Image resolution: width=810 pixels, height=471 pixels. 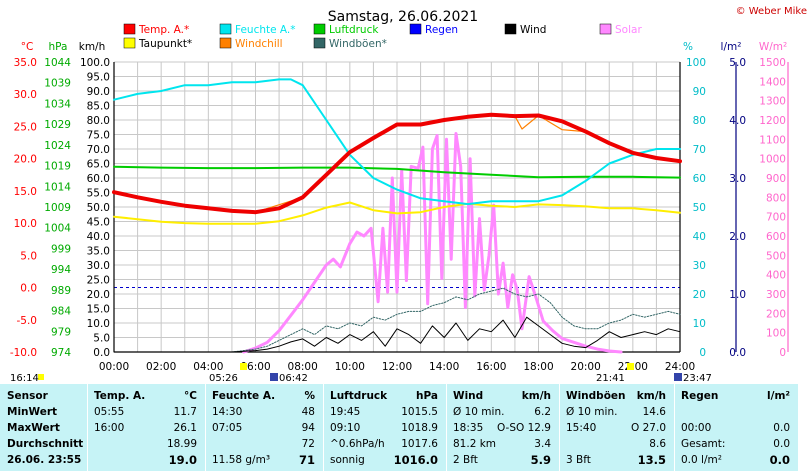 What do you see at coordinates (241, 460) in the screenshot?
I see `cell-label: 11.58 g/m³` at bounding box center [241, 460].